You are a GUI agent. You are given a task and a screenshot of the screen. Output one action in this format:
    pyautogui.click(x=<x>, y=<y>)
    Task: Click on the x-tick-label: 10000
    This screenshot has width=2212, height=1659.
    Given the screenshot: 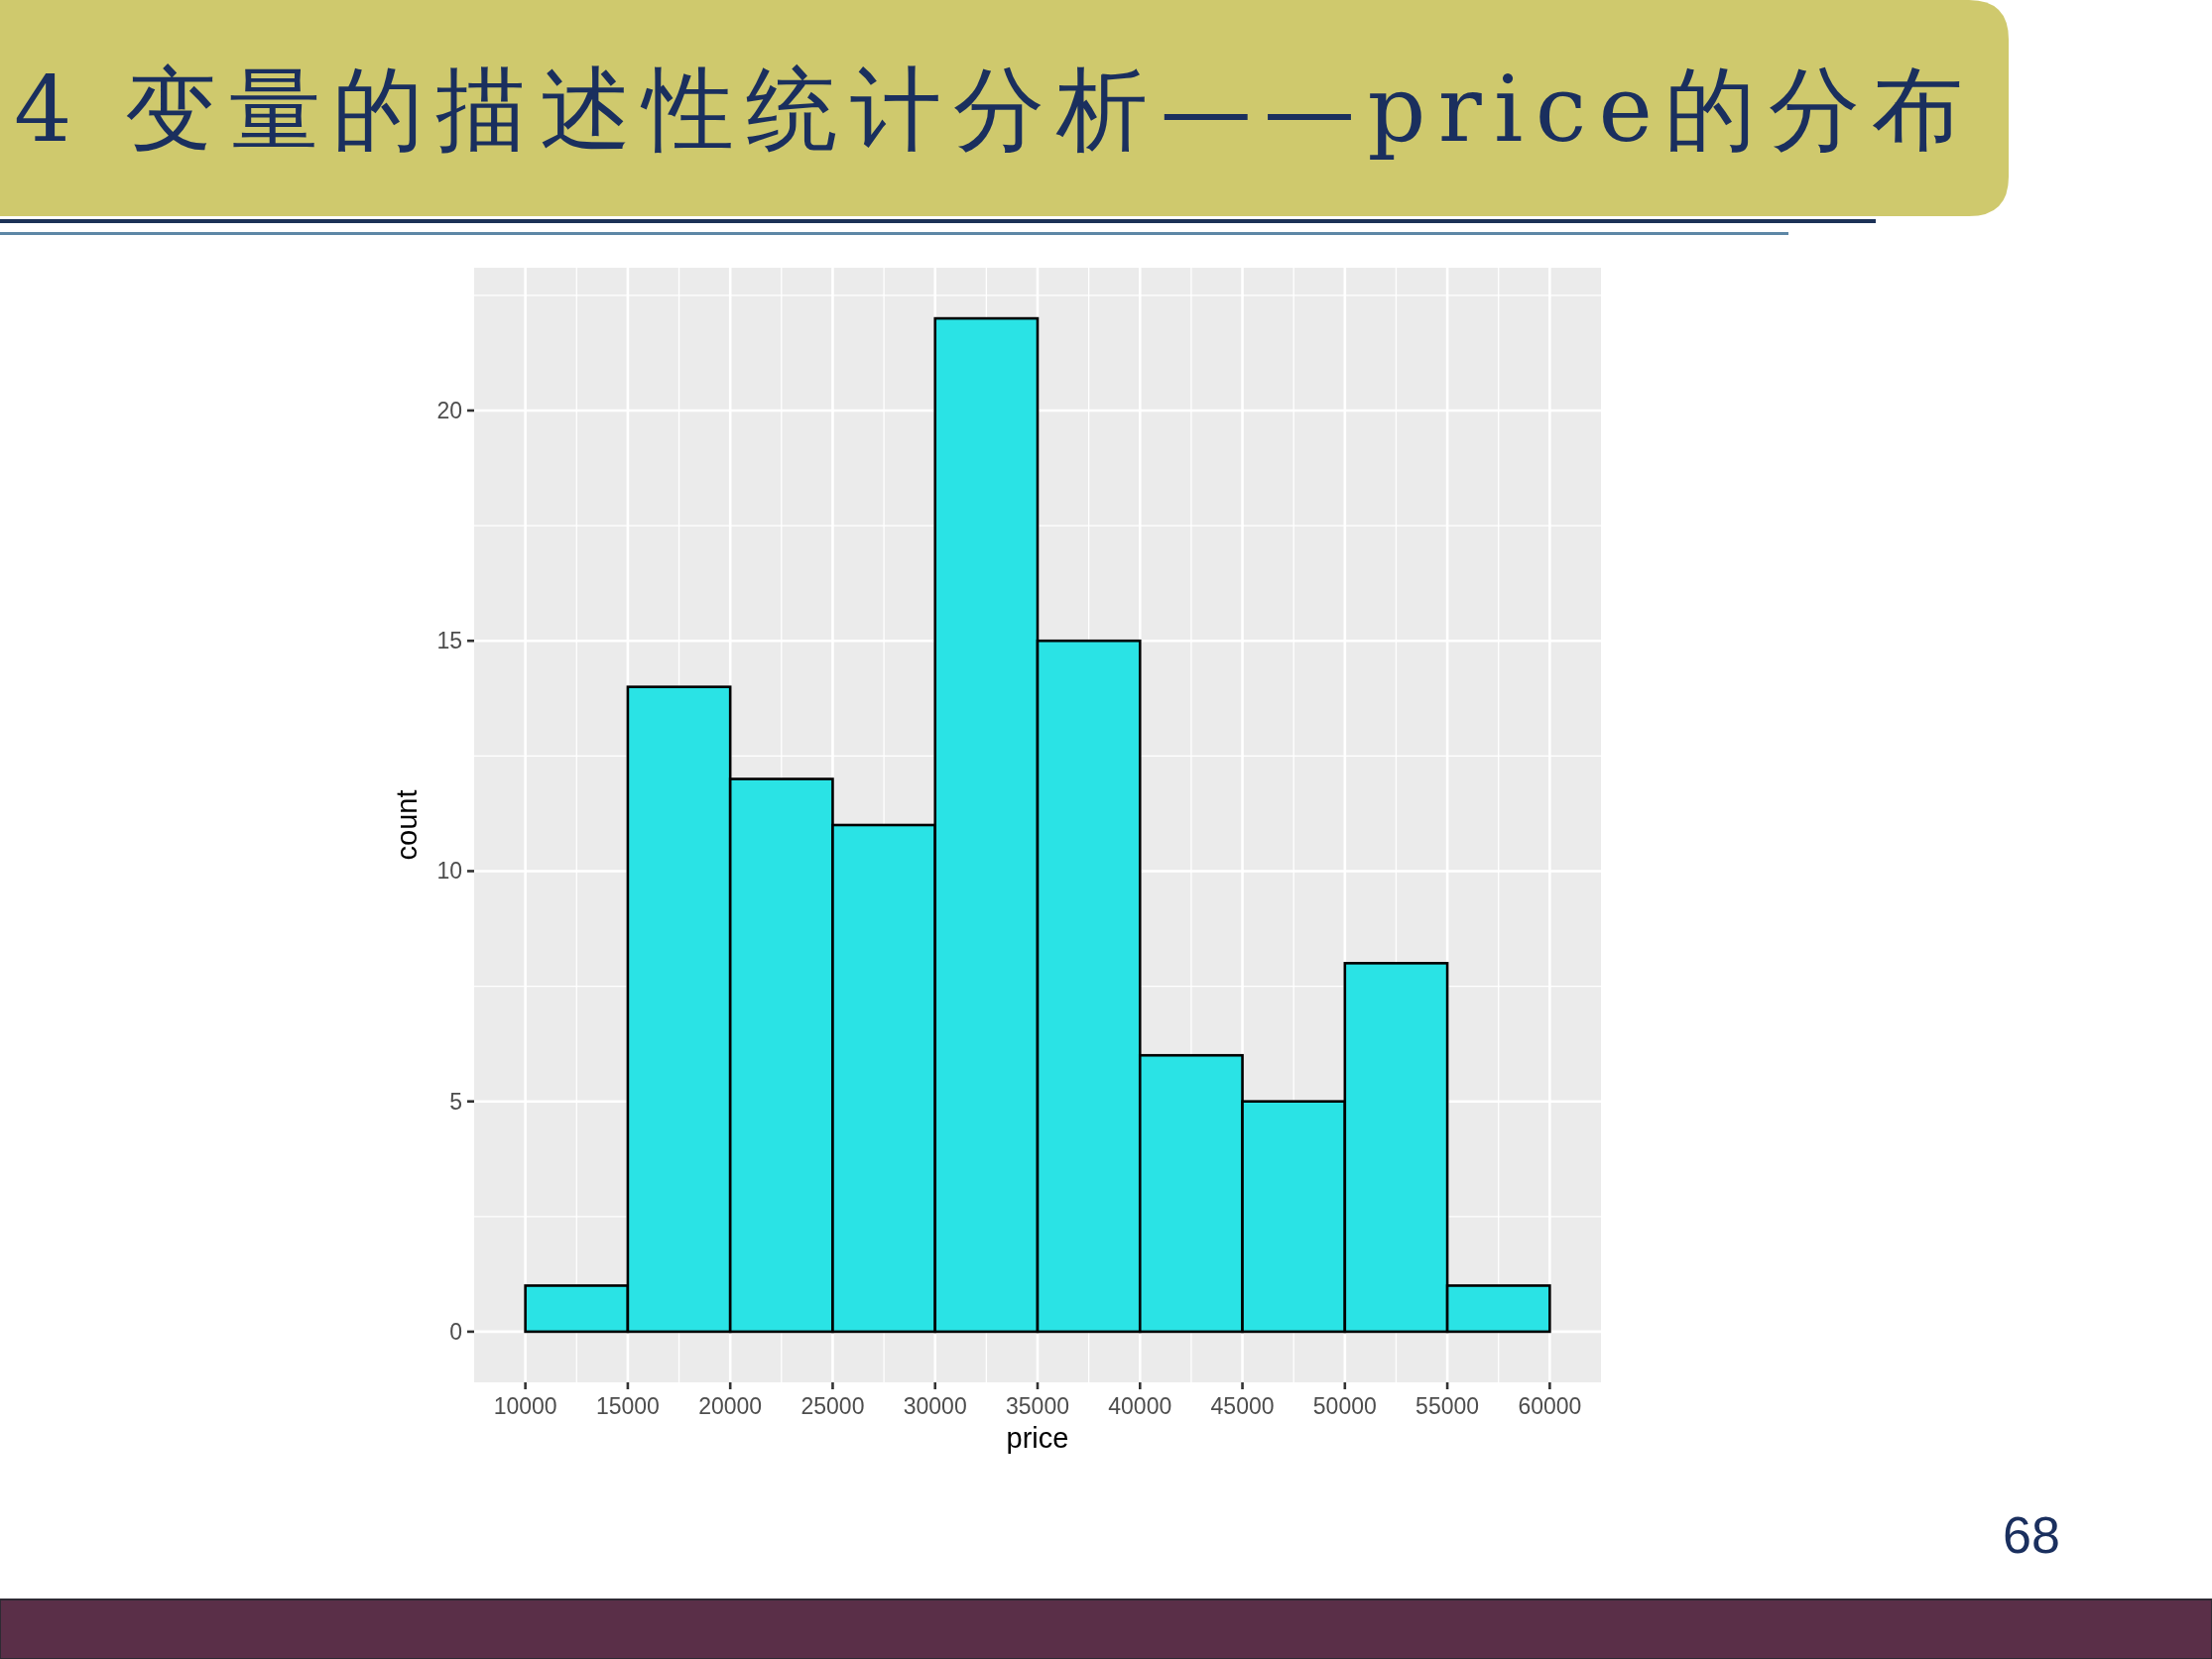 What is the action you would take?
    pyautogui.click(x=525, y=1406)
    